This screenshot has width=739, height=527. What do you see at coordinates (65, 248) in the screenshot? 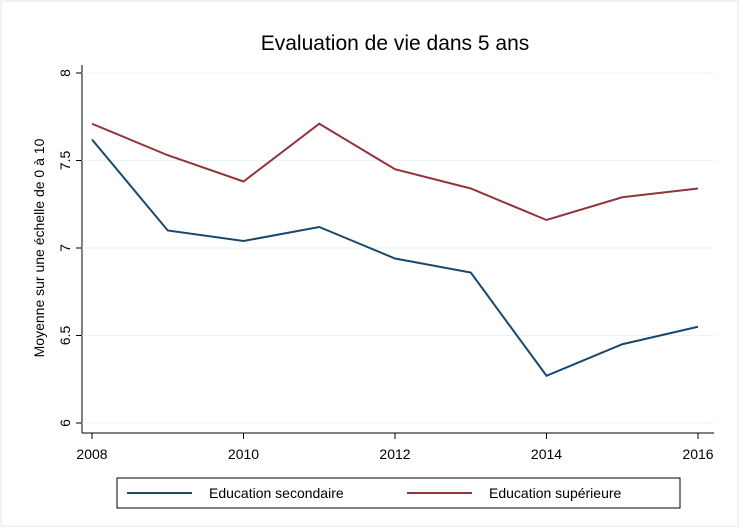
I see `y-tick-label: 7` at bounding box center [65, 248].